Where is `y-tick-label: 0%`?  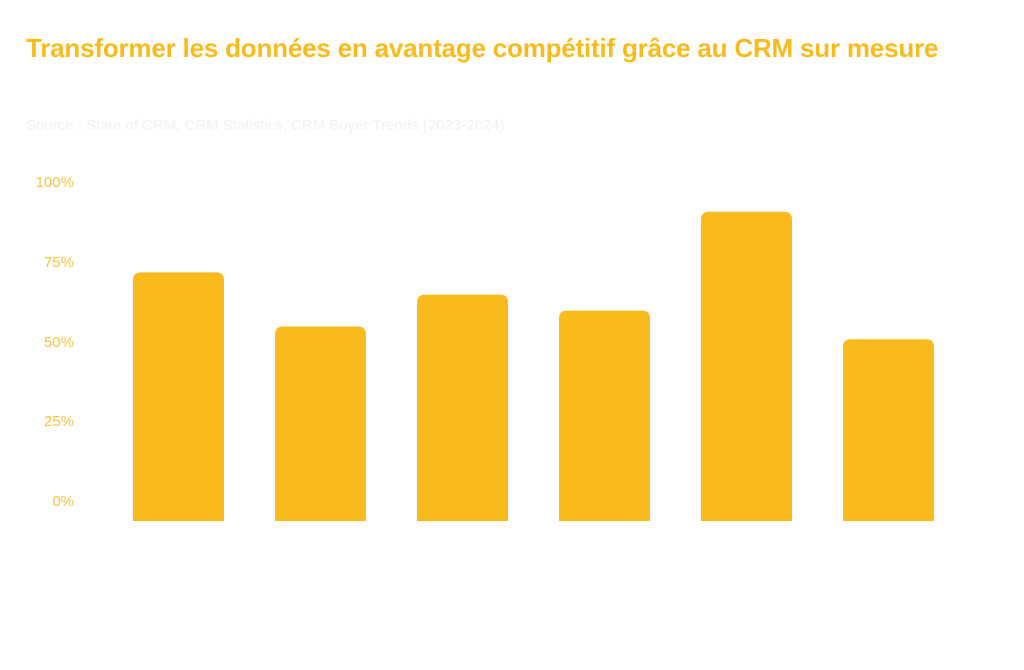 y-tick-label: 0% is located at coordinates (63, 501).